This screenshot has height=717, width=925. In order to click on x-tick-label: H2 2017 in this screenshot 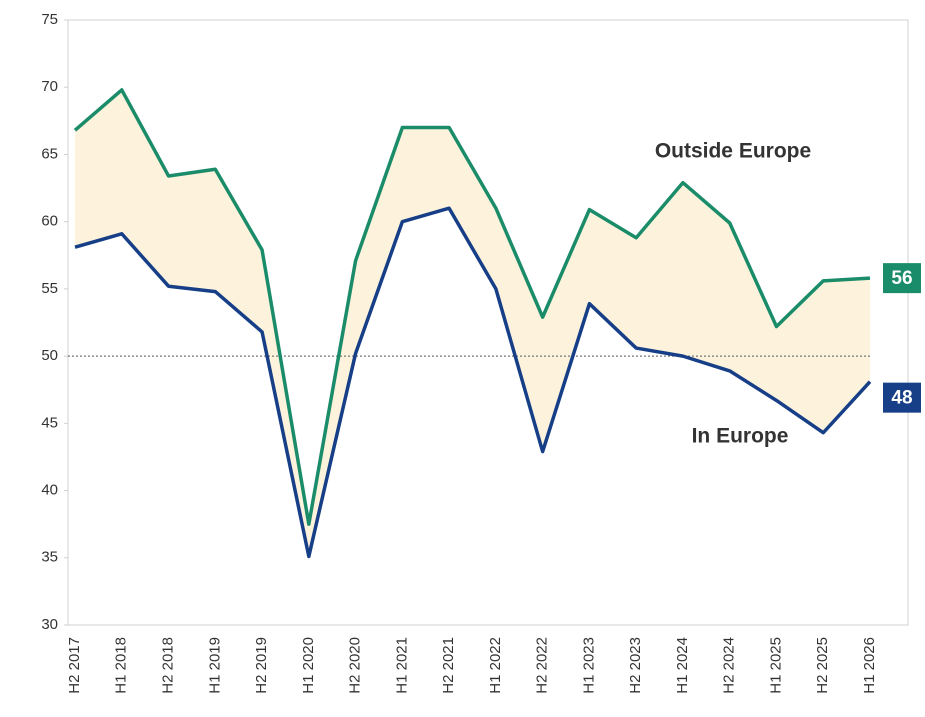, I will do `click(74, 665)`.